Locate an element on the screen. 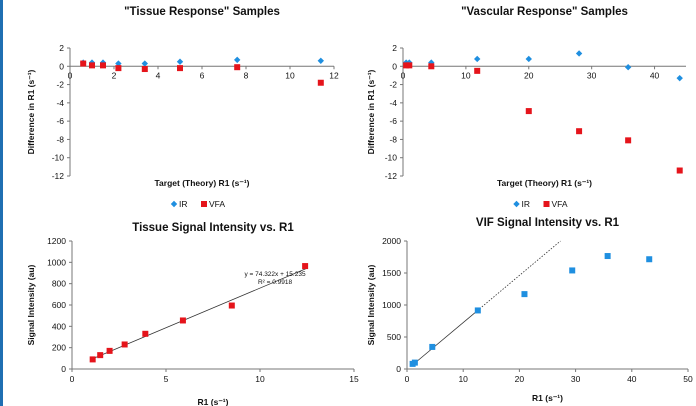  trendline-r-squared: R² = 0.9918 is located at coordinates (275, 282).